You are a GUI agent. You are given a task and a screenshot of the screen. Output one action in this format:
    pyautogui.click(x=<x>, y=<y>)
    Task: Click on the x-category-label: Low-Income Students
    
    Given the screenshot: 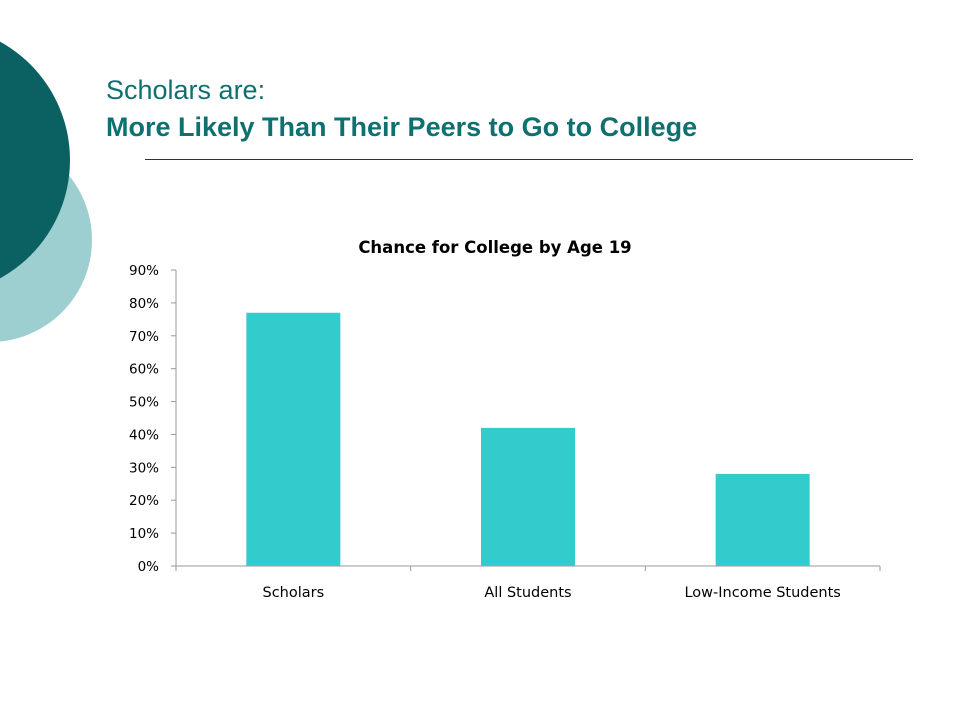 What is the action you would take?
    pyautogui.click(x=762, y=593)
    